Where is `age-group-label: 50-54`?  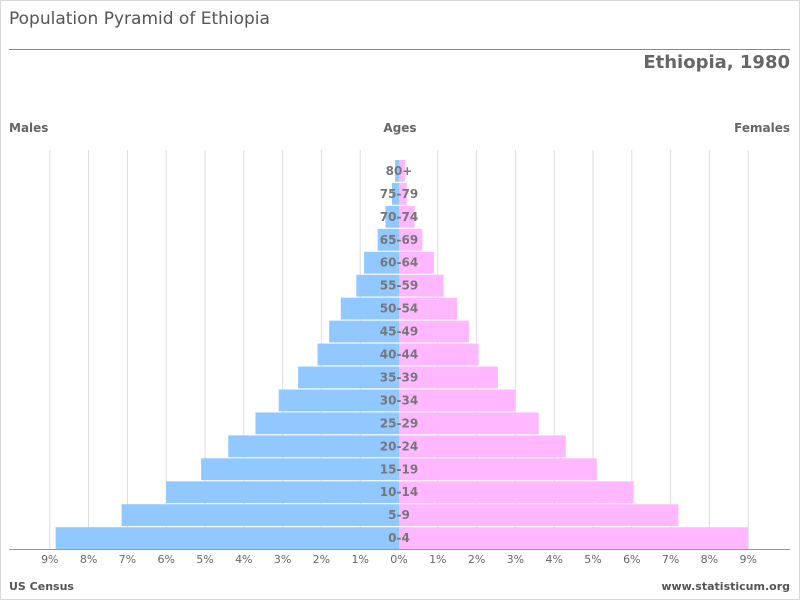 age-group-label: 50-54 is located at coordinates (399, 309).